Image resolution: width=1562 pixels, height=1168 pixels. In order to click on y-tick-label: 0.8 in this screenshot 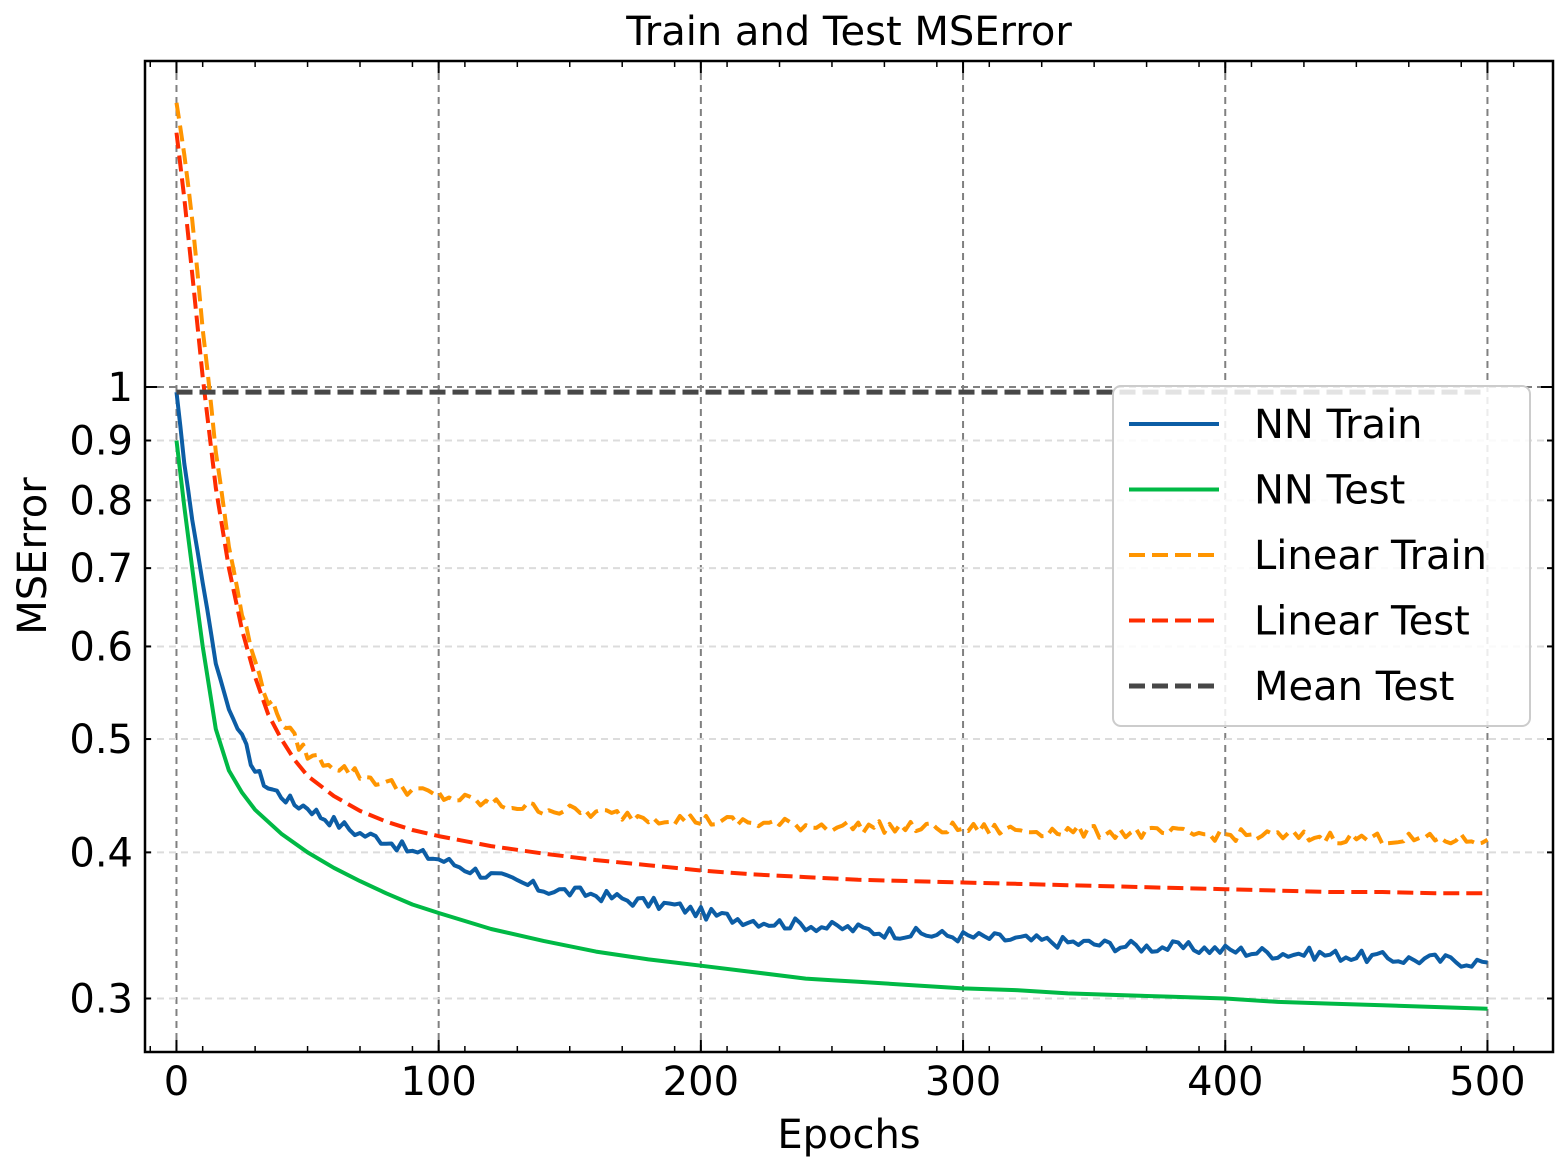, I will do `click(101, 501)`.